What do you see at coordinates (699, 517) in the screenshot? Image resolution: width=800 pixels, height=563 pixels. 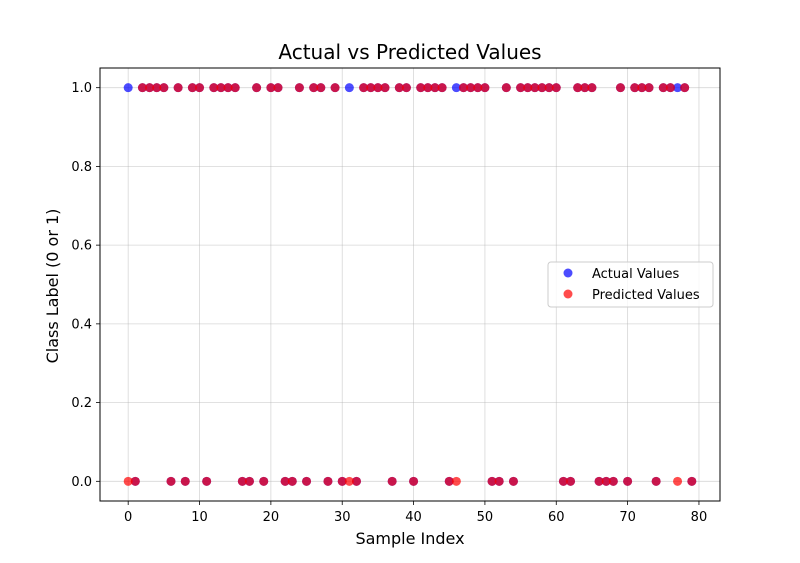 I see `x-tick-label: 80` at bounding box center [699, 517].